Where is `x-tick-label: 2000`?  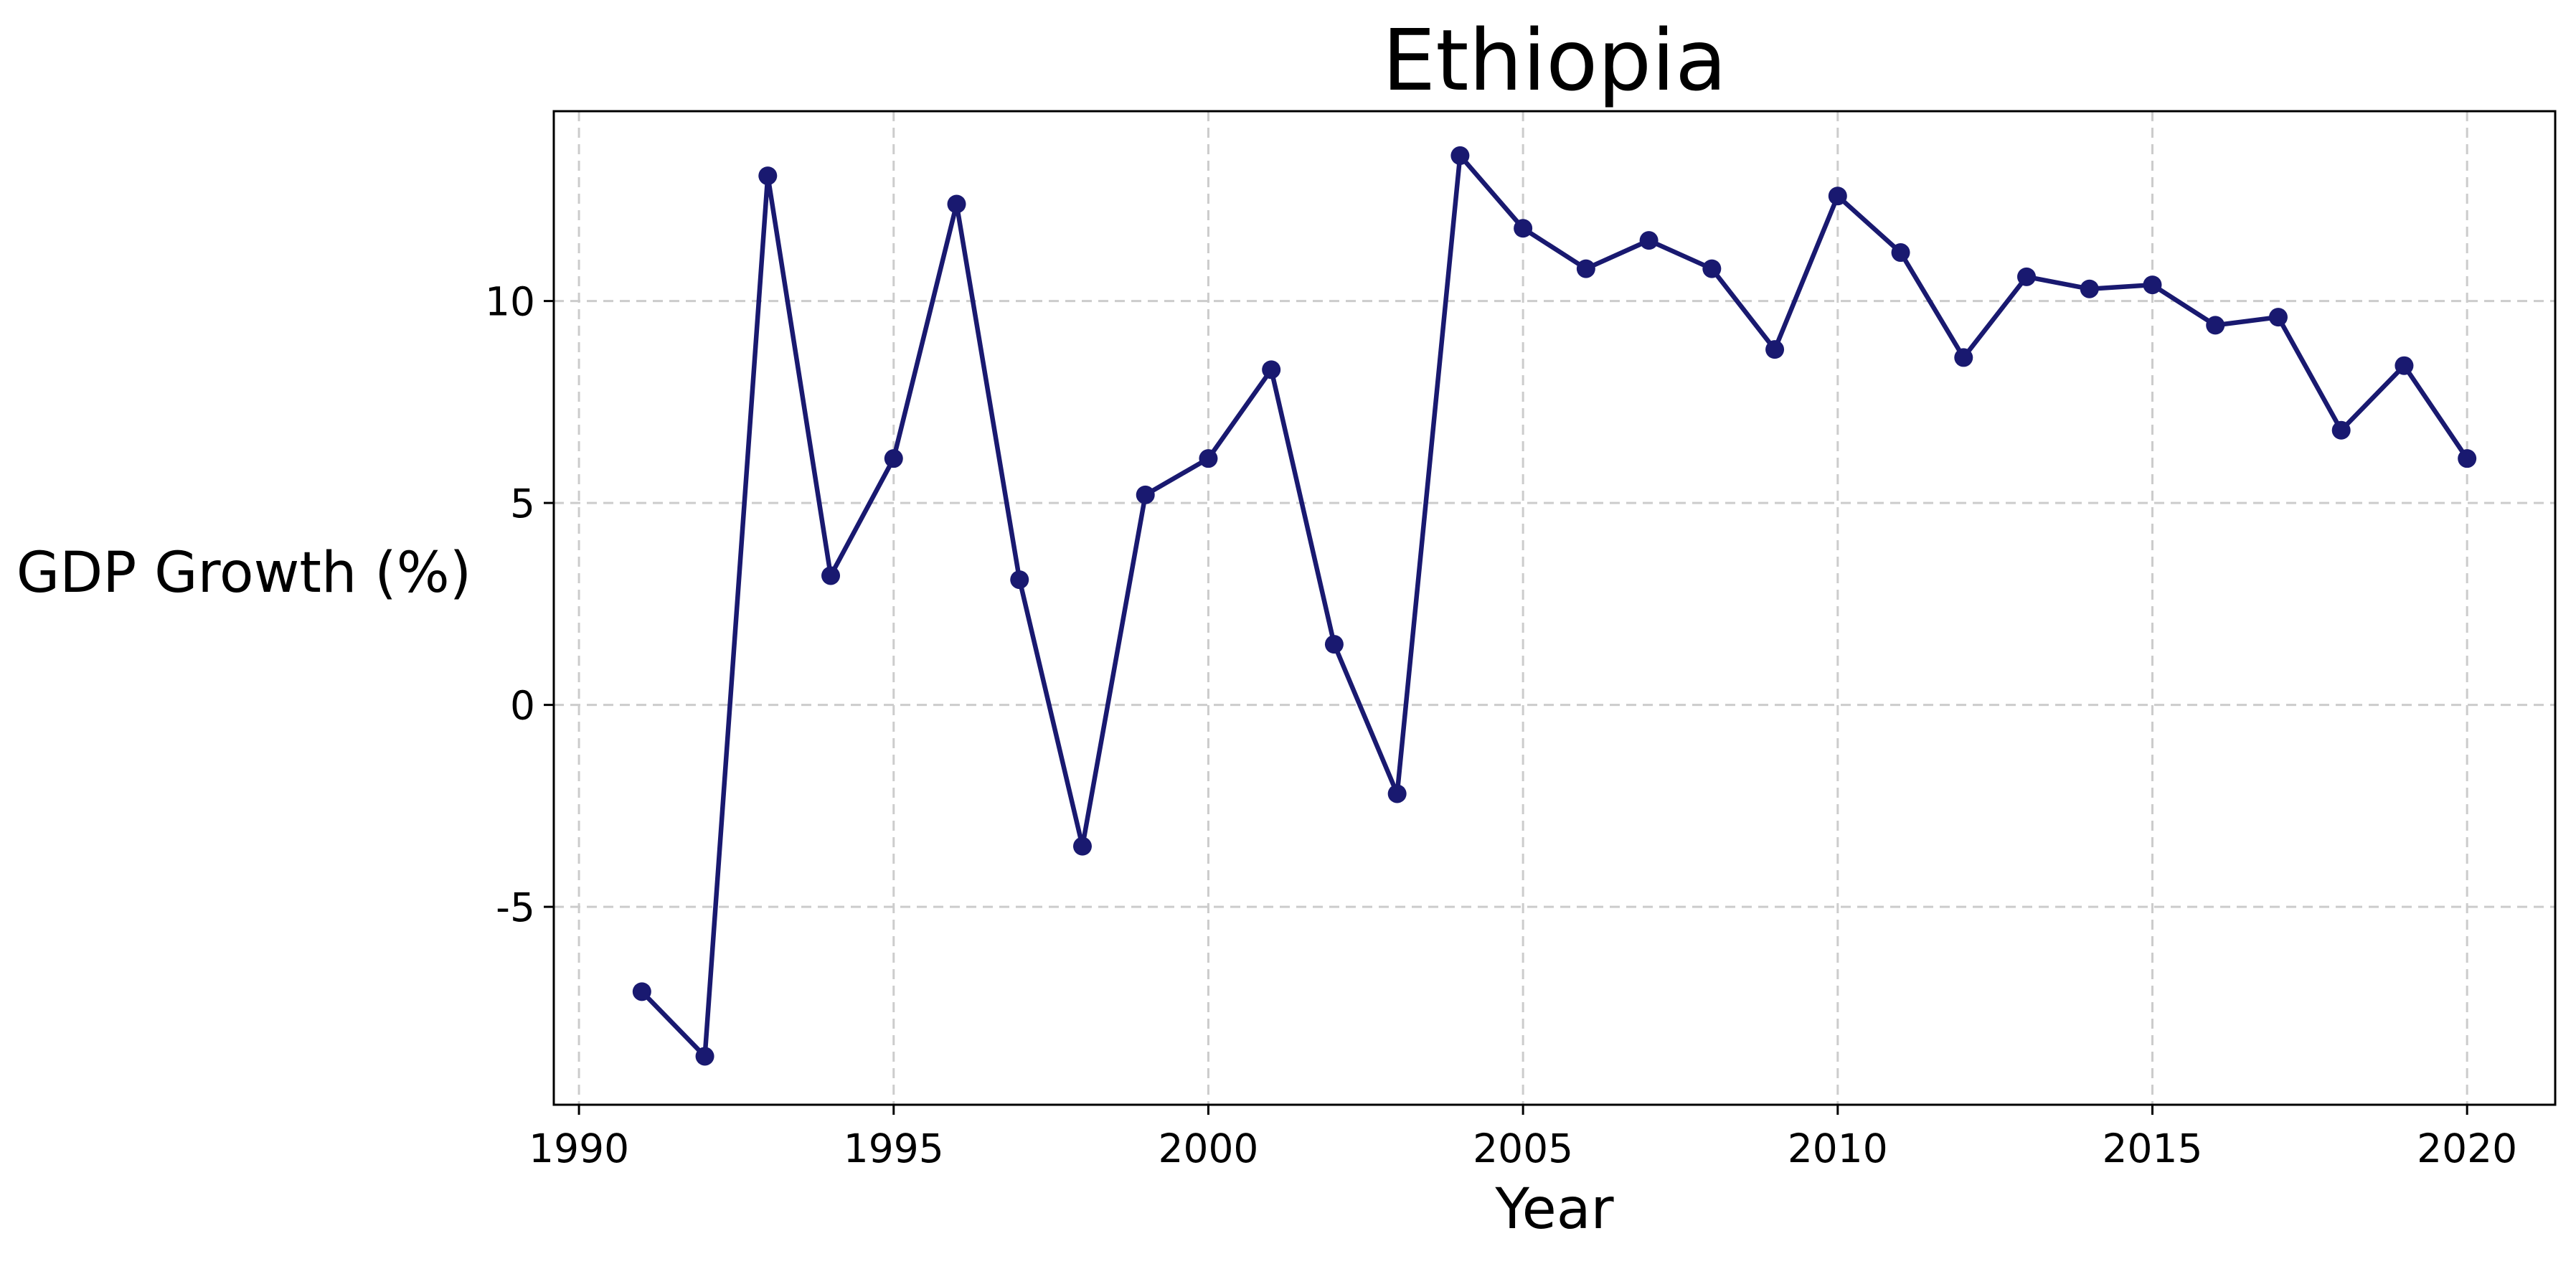 x-tick-label: 2000 is located at coordinates (1208, 1148).